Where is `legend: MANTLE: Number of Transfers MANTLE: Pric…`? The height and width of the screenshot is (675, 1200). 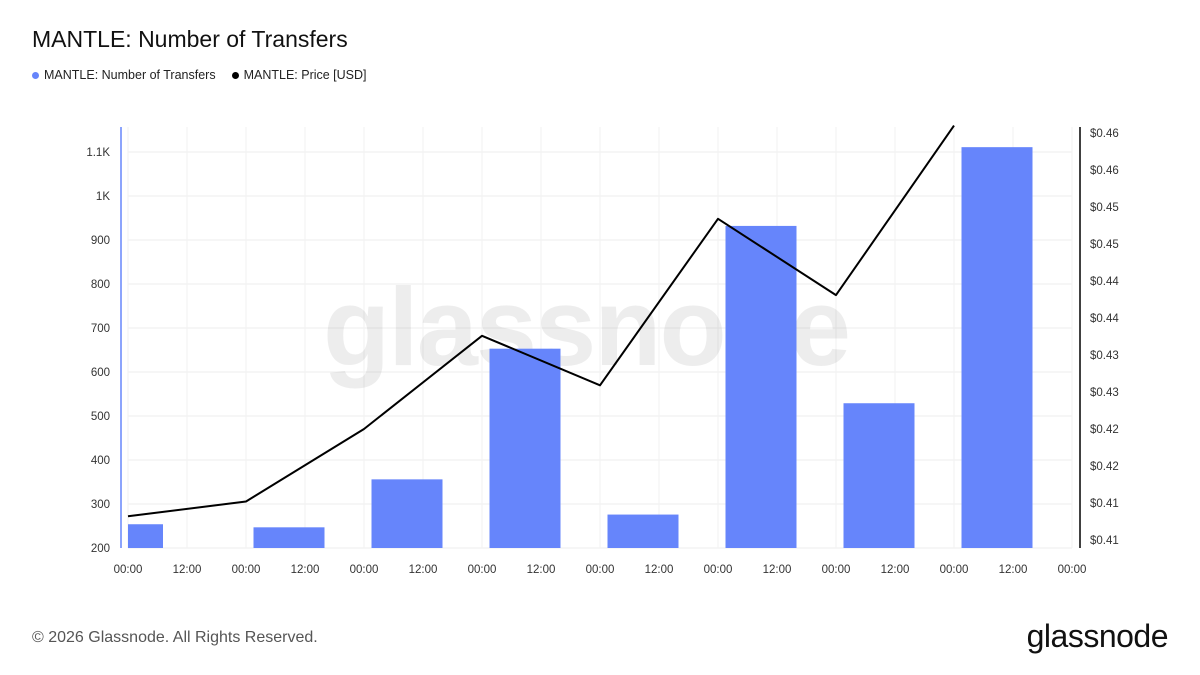 legend: MANTLE: Number of Transfers MANTLE: Pric… is located at coordinates (199, 75).